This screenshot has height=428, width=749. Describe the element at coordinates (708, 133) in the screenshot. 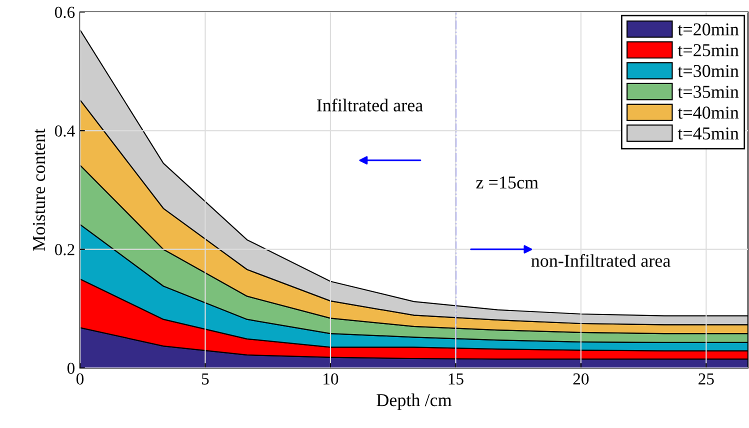

I see `legend-label: t=45min` at that location.